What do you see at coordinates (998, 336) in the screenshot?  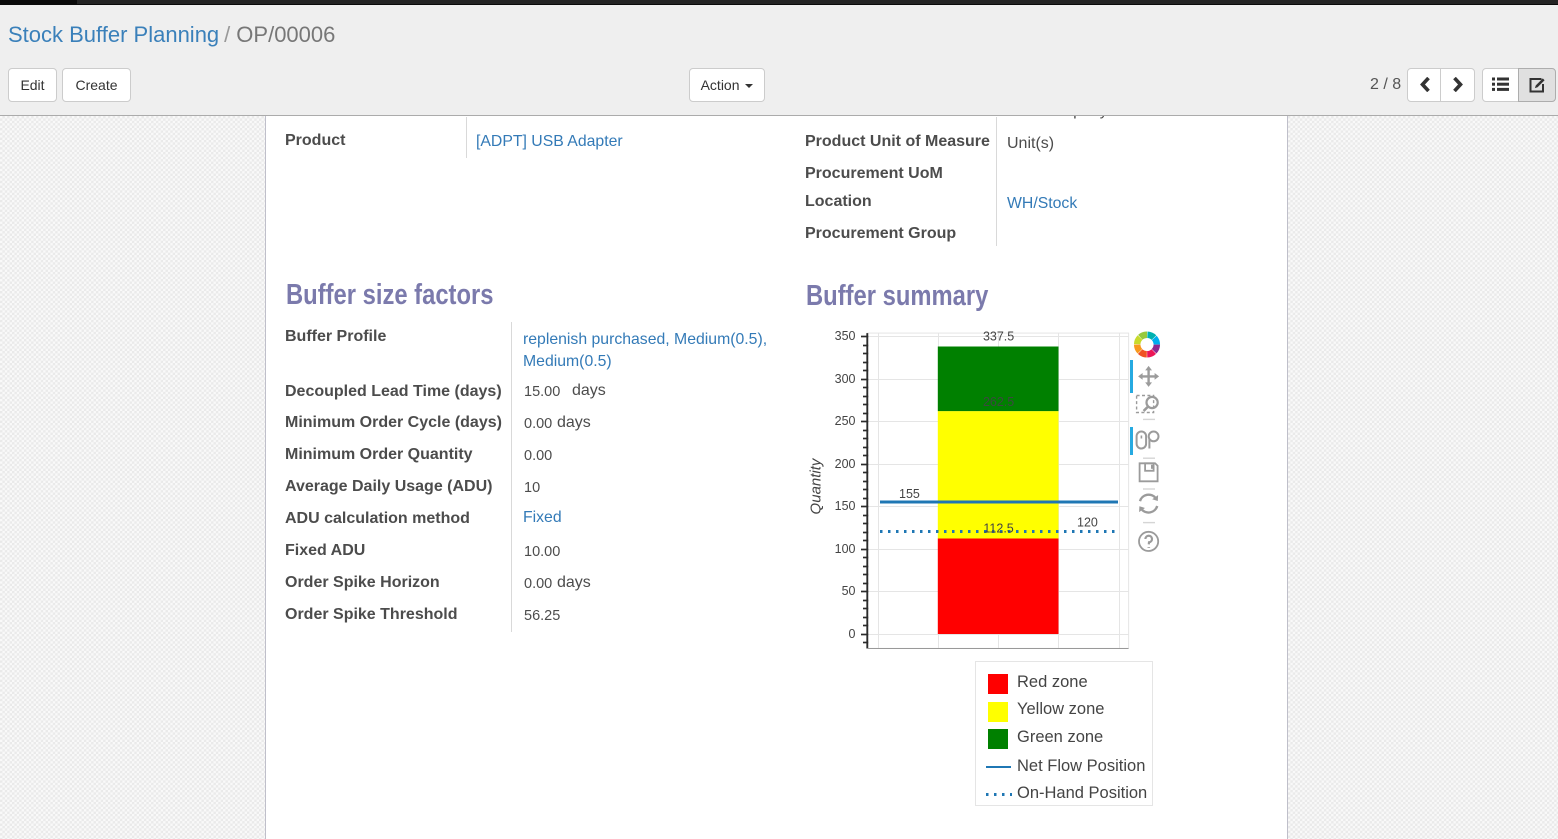 I see `svg-text: 337.5` at bounding box center [998, 336].